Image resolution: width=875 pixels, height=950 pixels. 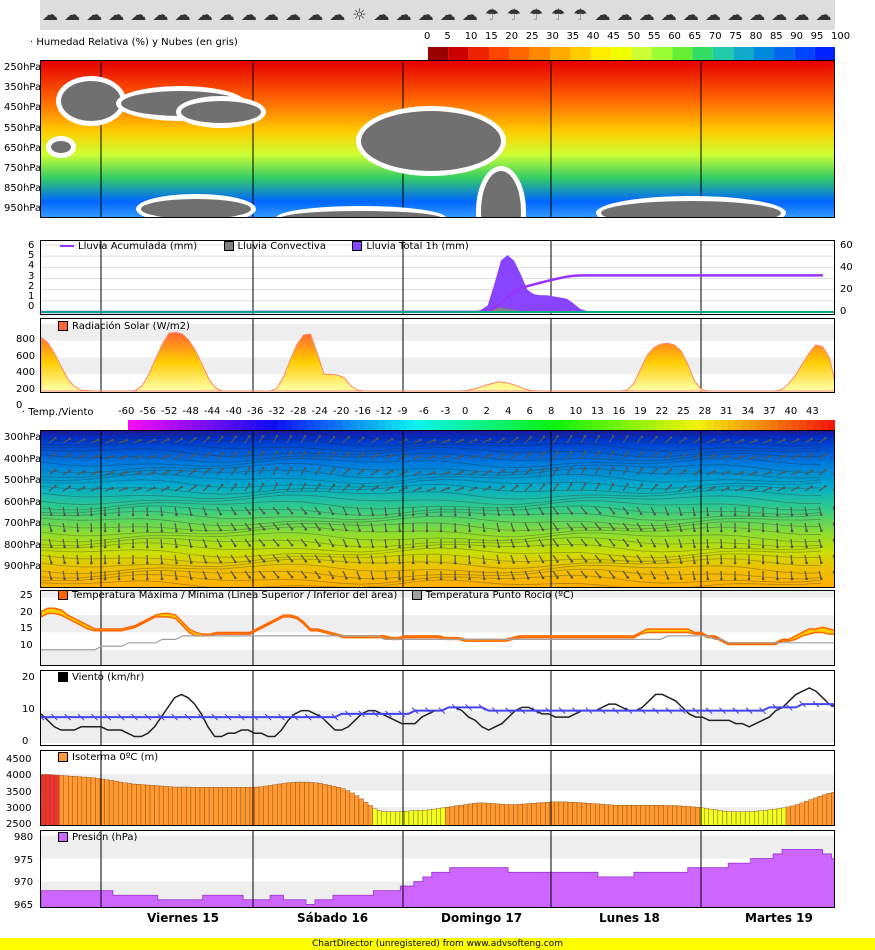 What do you see at coordinates (499, 595) in the screenshot?
I see `dew-legend-label: Temperatura Punto Rocío (ºC)` at bounding box center [499, 595].